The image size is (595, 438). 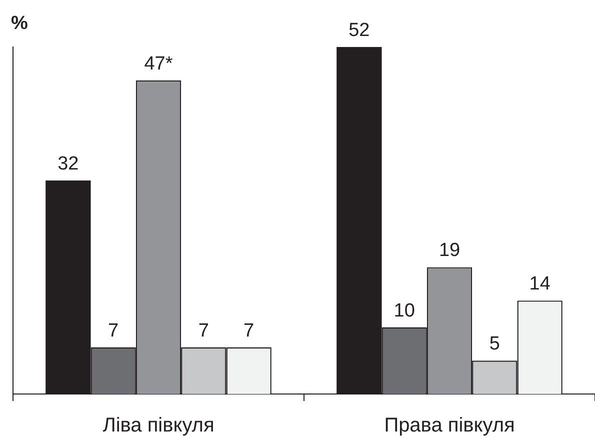 What do you see at coordinates (449, 251) in the screenshot?
I see `data-label: 19` at bounding box center [449, 251].